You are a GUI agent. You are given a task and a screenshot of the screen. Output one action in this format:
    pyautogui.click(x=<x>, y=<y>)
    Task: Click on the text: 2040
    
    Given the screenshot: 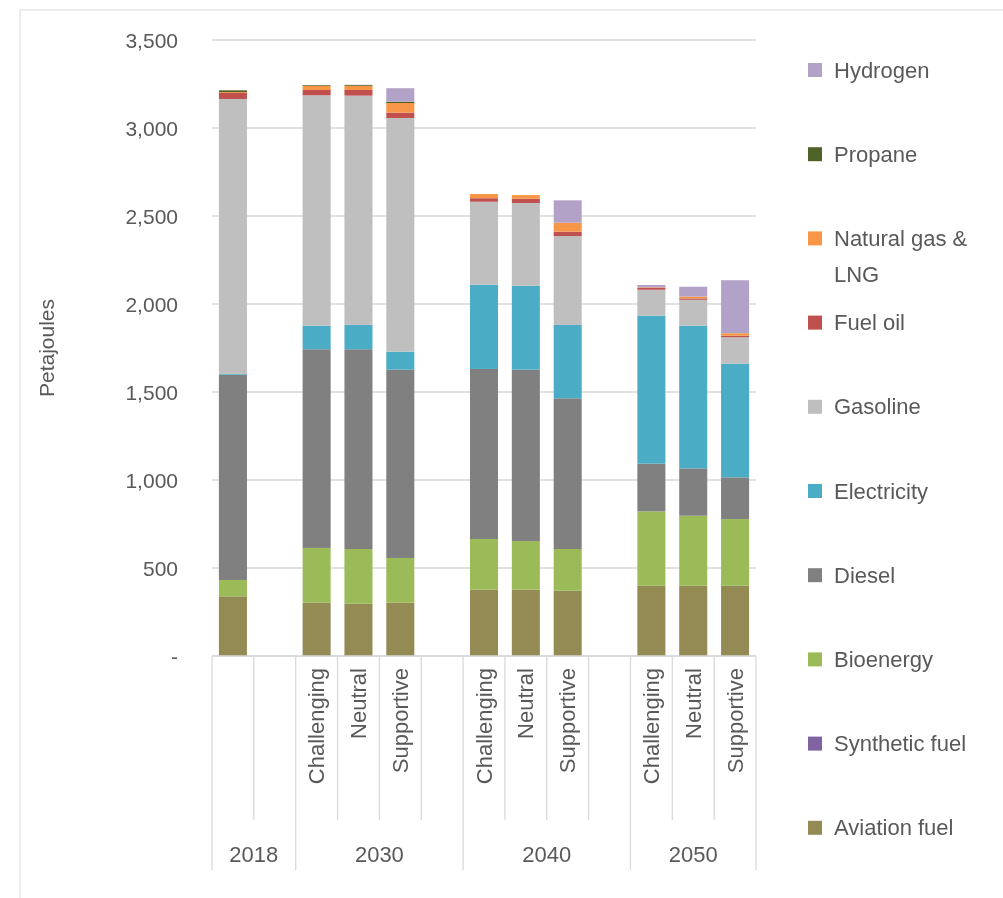 What is the action you would take?
    pyautogui.click(x=547, y=854)
    